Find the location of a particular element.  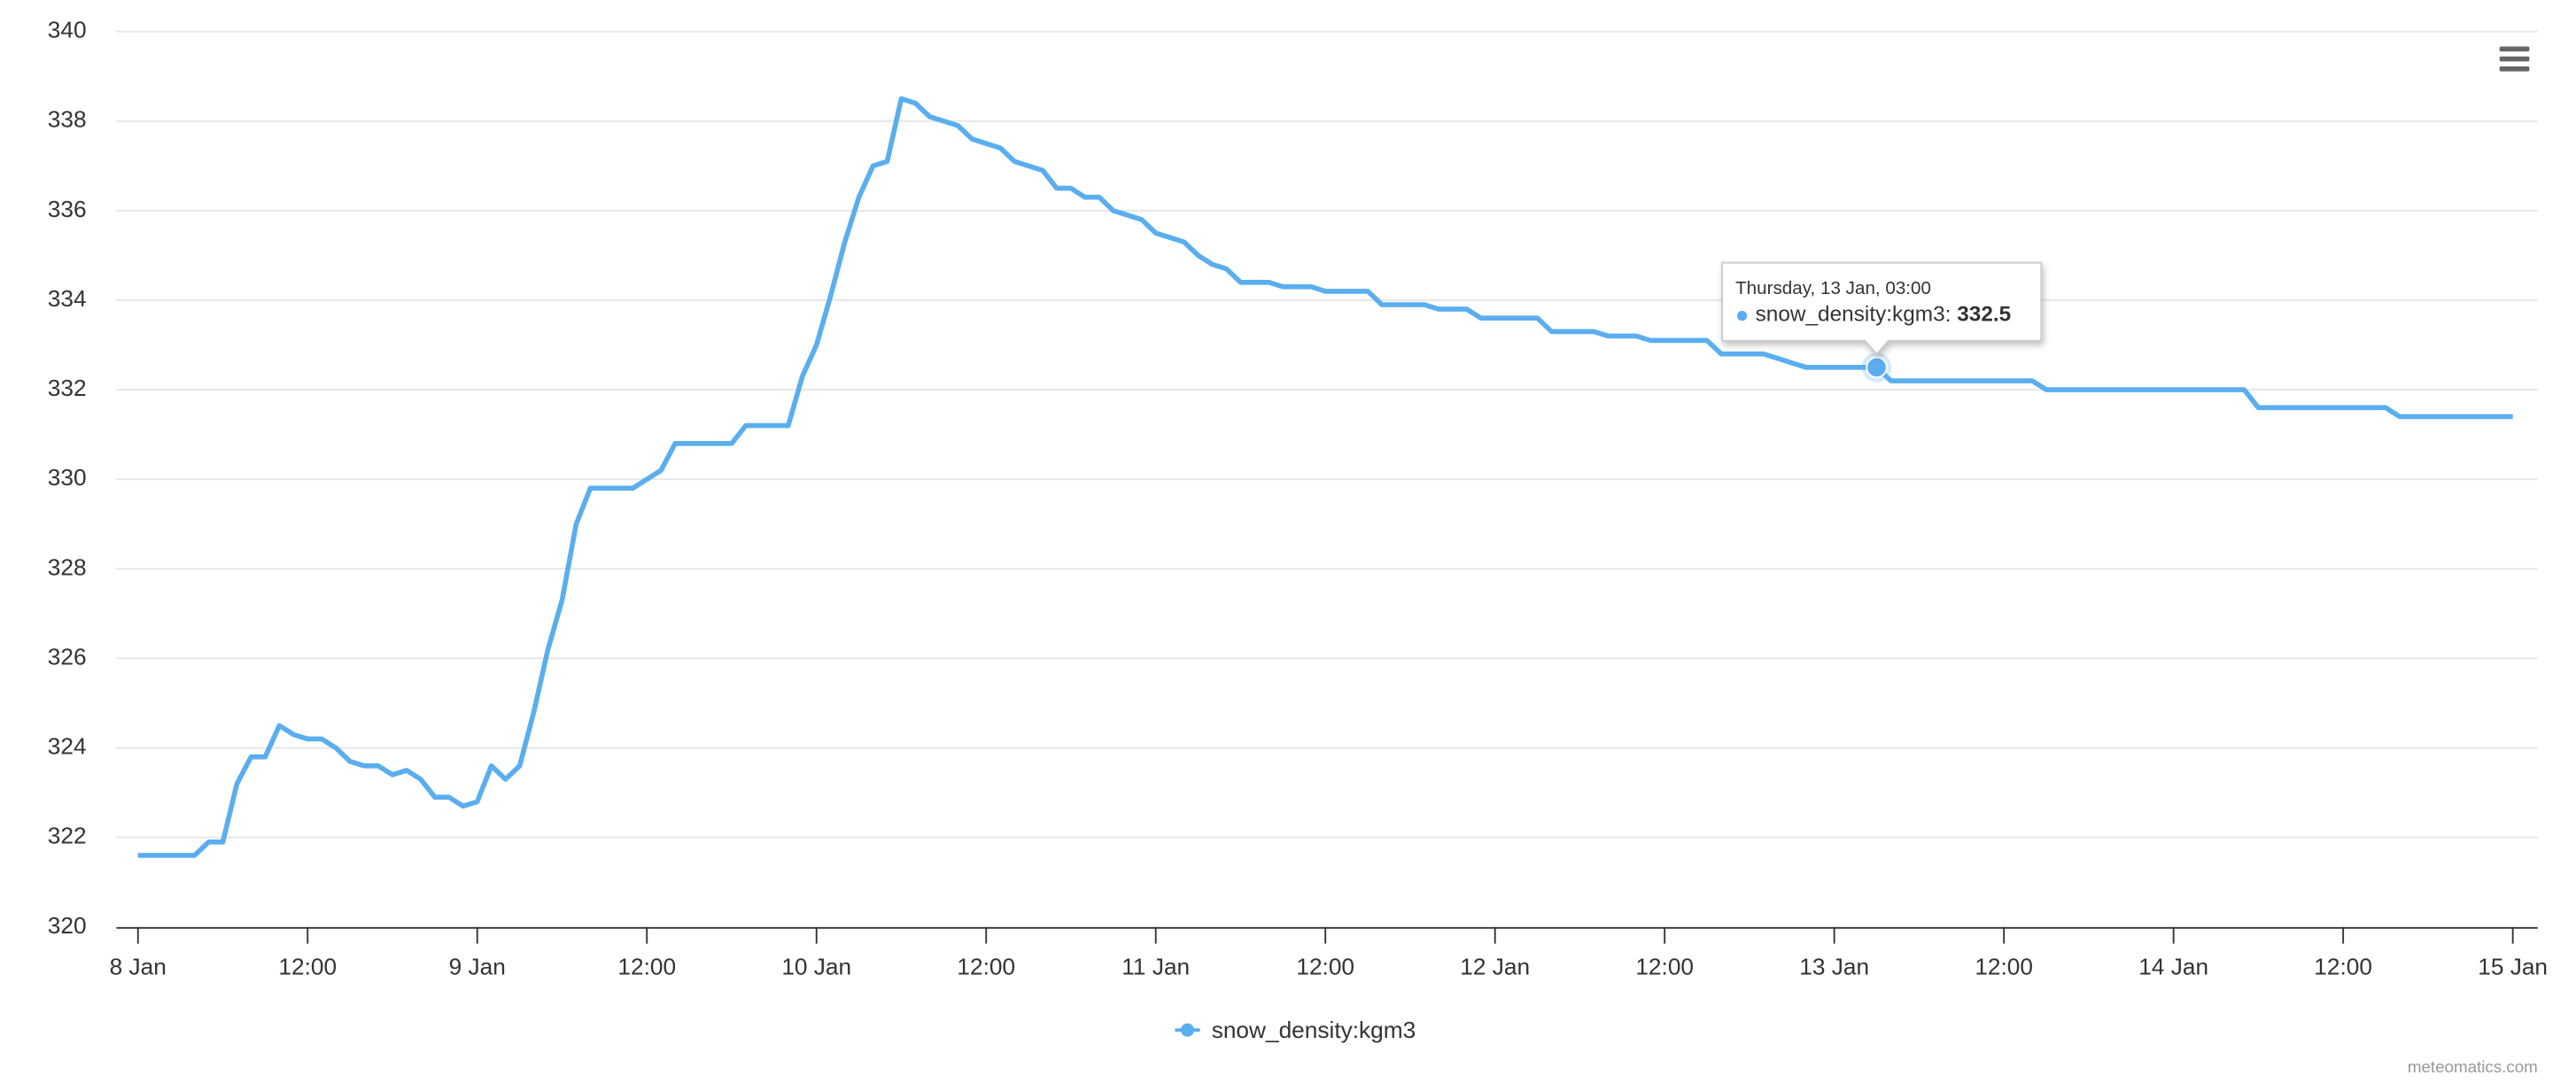

y-tick-label: 328 is located at coordinates (67, 566).